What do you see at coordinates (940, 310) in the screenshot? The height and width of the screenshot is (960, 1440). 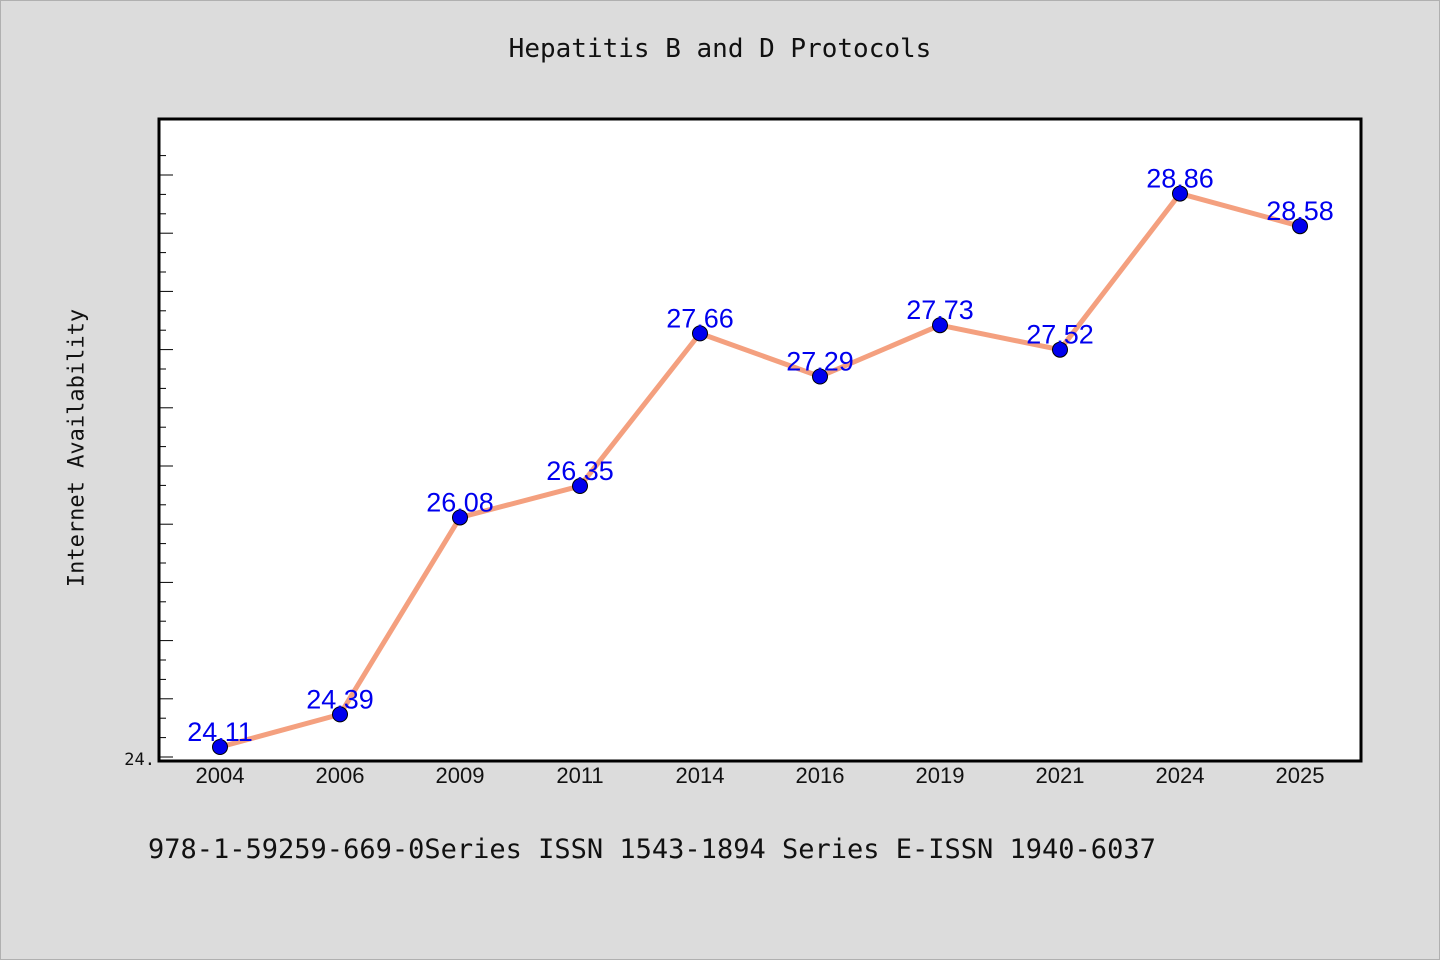 I see `data-label: 27.73` at bounding box center [940, 310].